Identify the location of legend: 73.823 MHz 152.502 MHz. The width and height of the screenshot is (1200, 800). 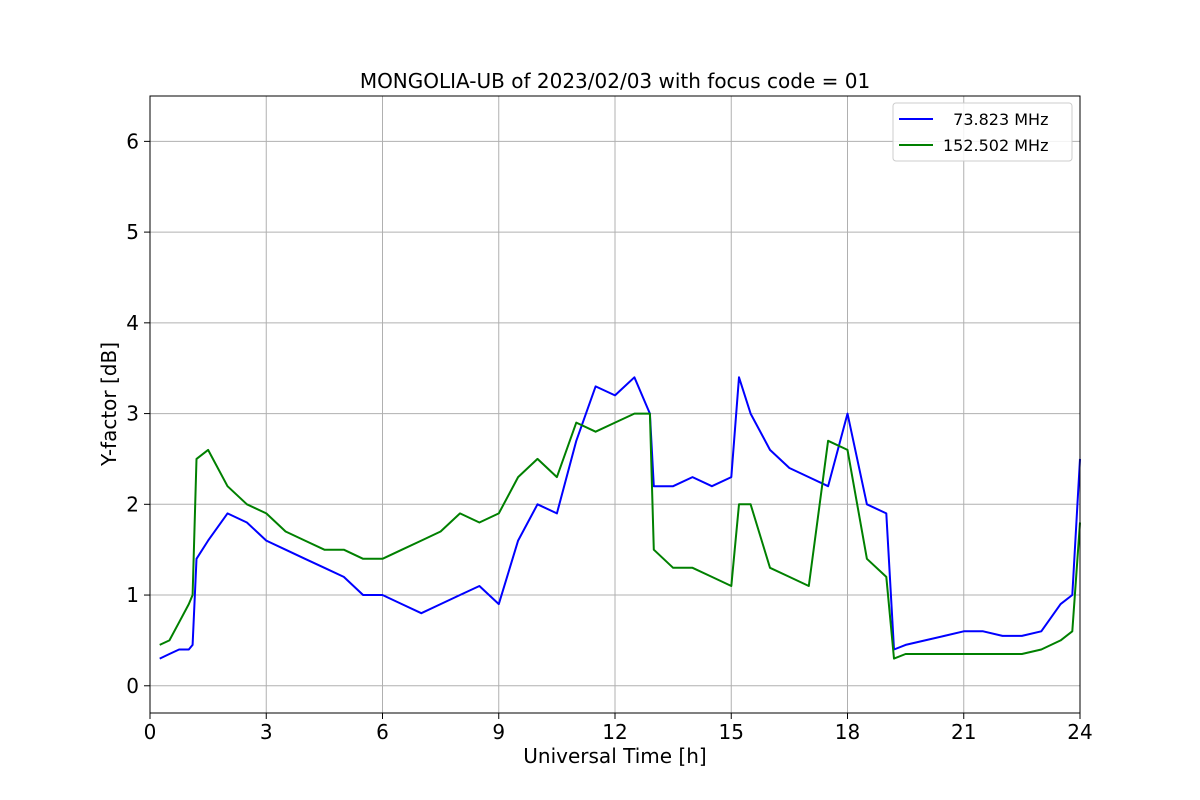
(982, 132).